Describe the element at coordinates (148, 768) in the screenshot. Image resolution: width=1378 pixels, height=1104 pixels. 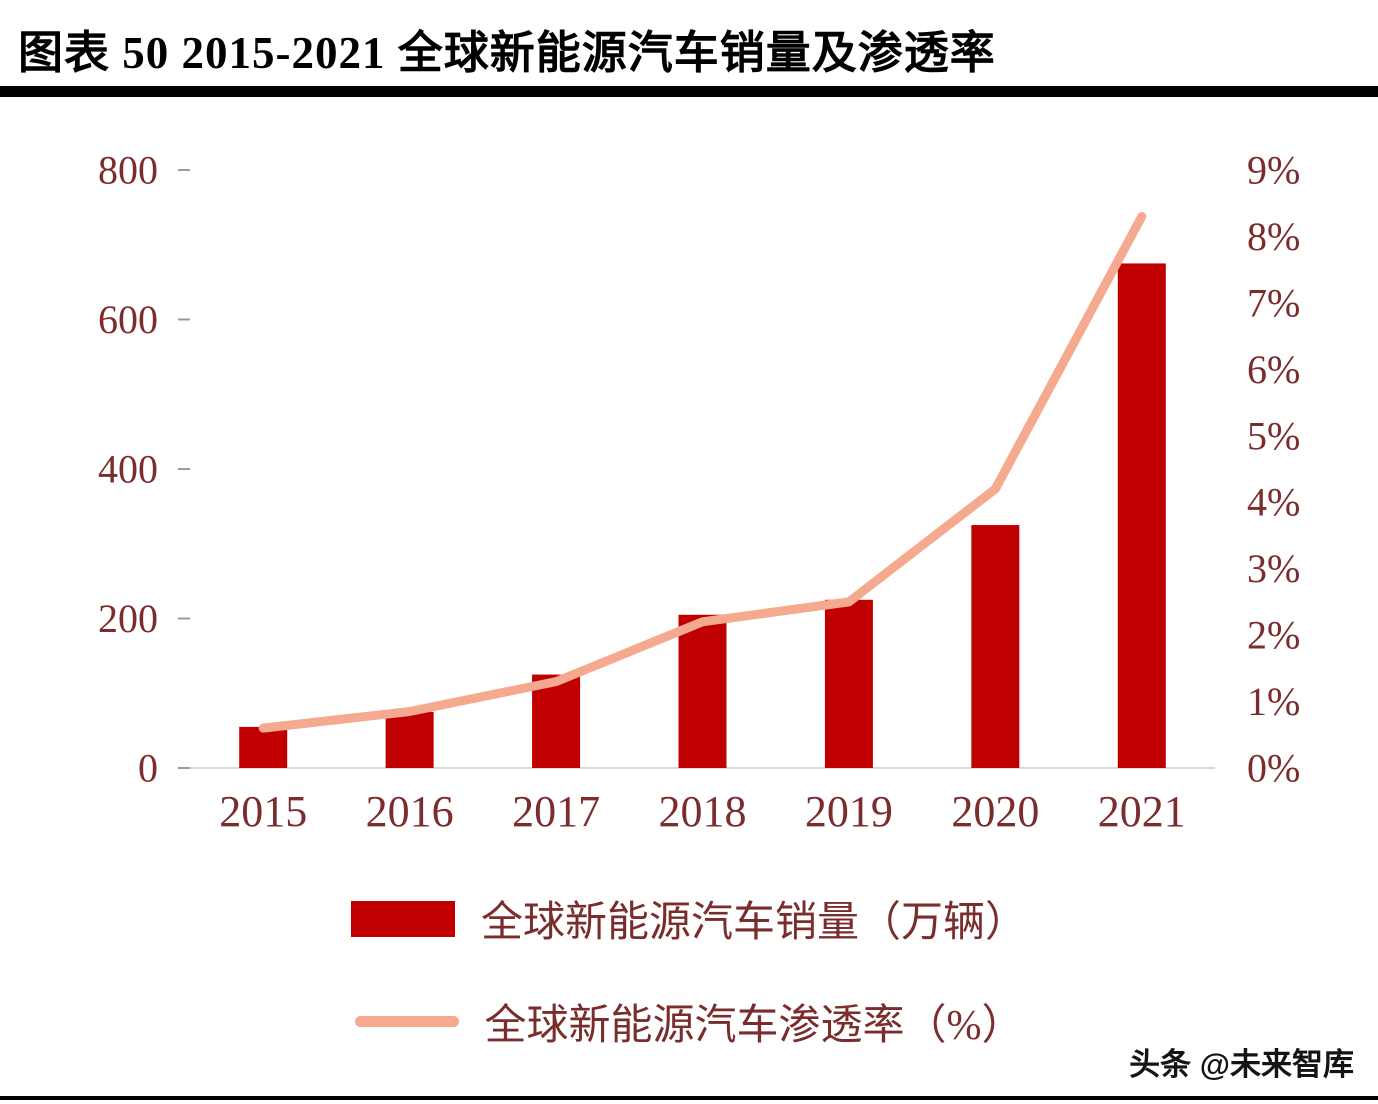
I see `left-axis-tick-label: 0` at that location.